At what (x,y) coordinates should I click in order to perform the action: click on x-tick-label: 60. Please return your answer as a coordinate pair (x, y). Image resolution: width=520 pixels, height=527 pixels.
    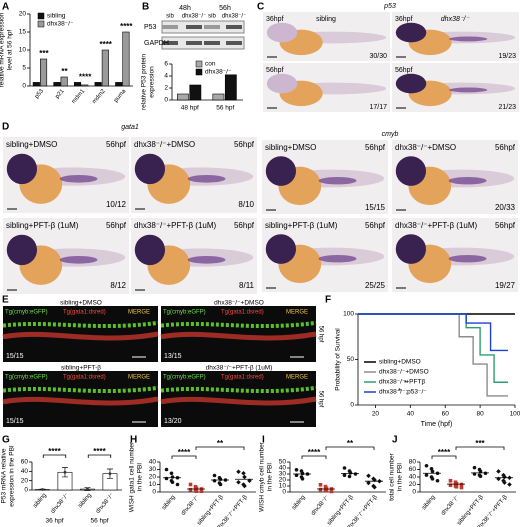
    Looking at the image, I should click on (446, 414).